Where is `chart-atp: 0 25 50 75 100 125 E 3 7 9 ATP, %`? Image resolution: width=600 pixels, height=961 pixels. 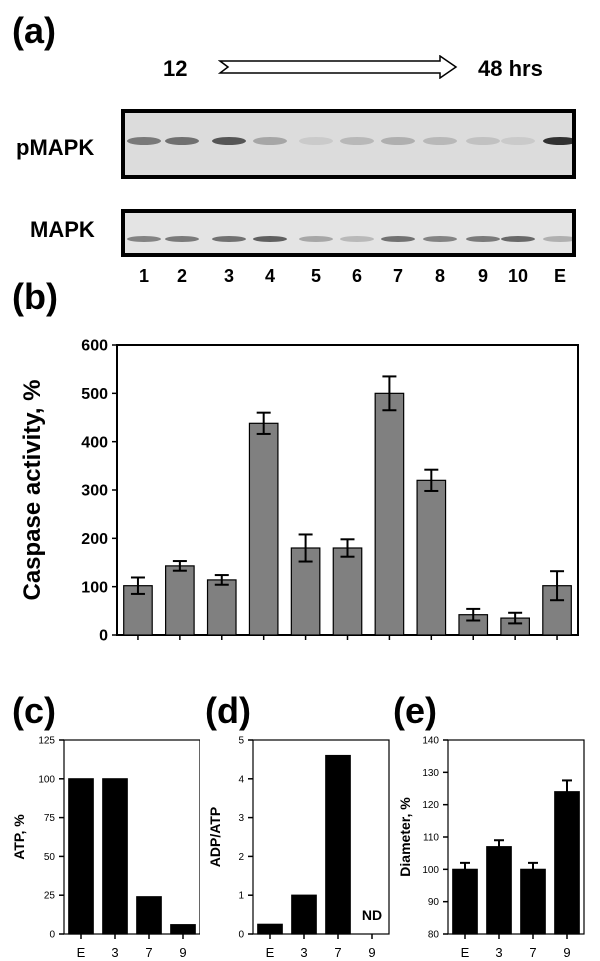
chart-atp: 0 25 50 75 100 125 E 3 7 9 ATP, % is located at coordinates (105, 848).